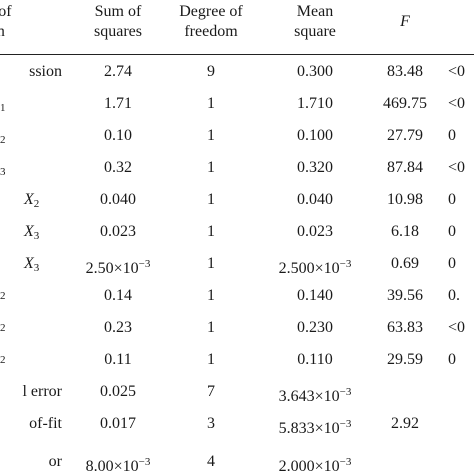  I want to click on row-source: of-fit, so click(45, 423).